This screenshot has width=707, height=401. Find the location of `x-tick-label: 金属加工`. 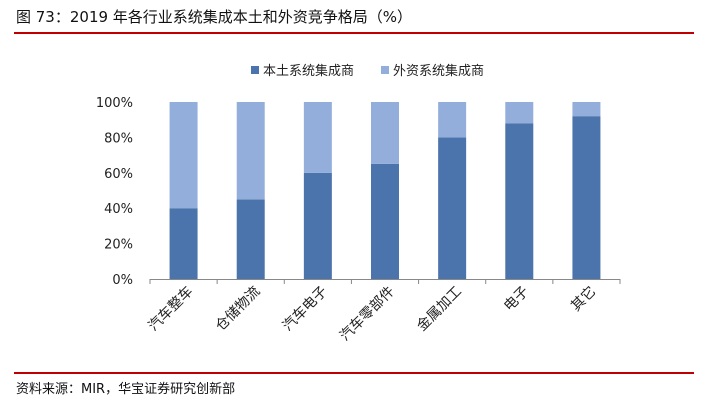

x-tick-label: 金属加工 is located at coordinates (439, 309).